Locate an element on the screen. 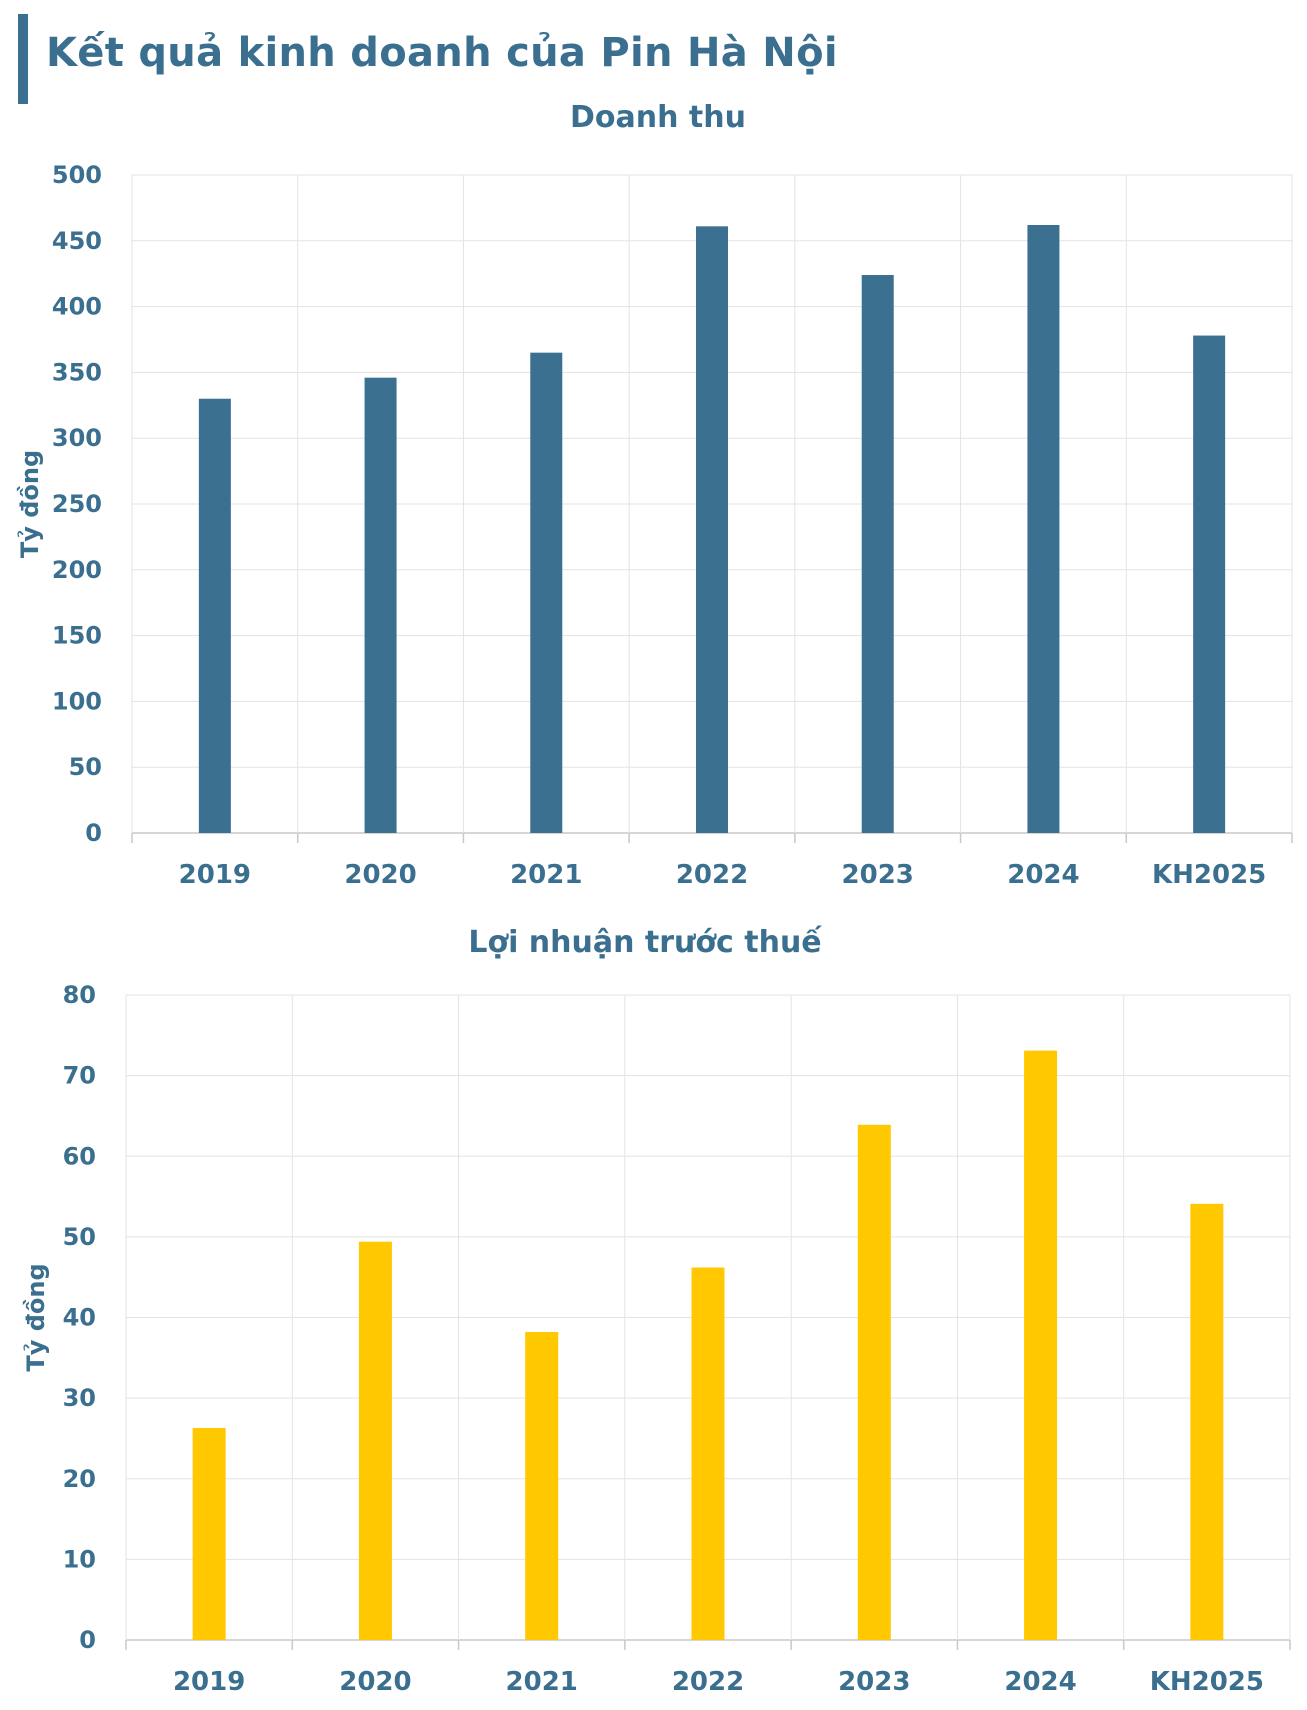  y-tick-label: 450 is located at coordinates (77, 241).